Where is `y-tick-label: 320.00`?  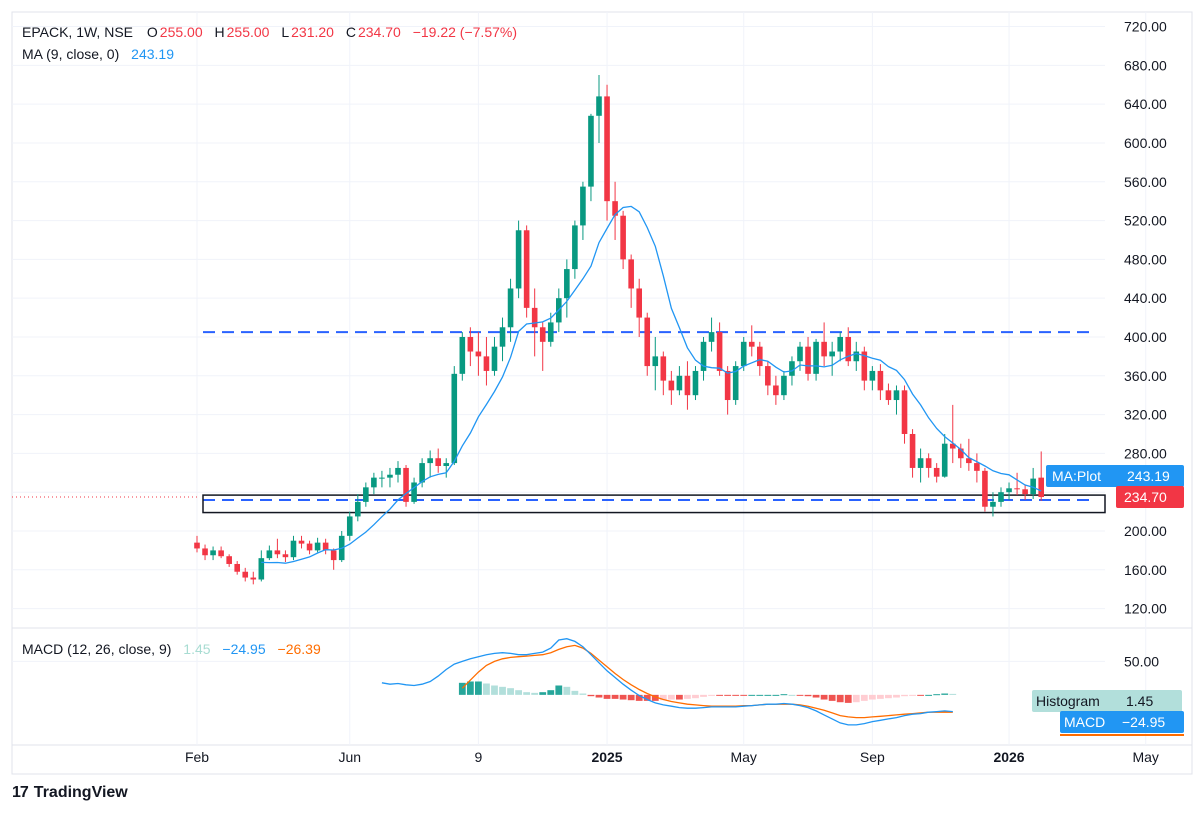
y-tick-label: 320.00 is located at coordinates (1145, 415).